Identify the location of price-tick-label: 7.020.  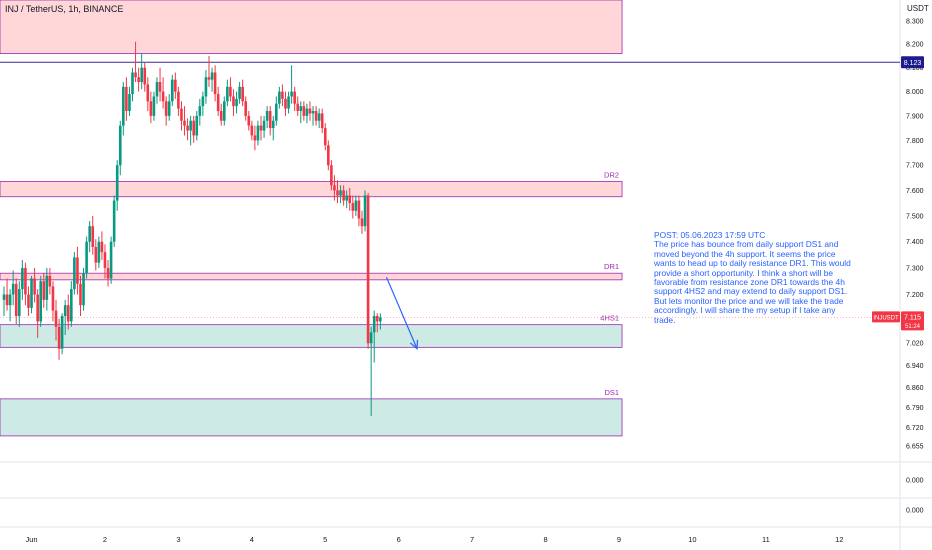
(915, 344).